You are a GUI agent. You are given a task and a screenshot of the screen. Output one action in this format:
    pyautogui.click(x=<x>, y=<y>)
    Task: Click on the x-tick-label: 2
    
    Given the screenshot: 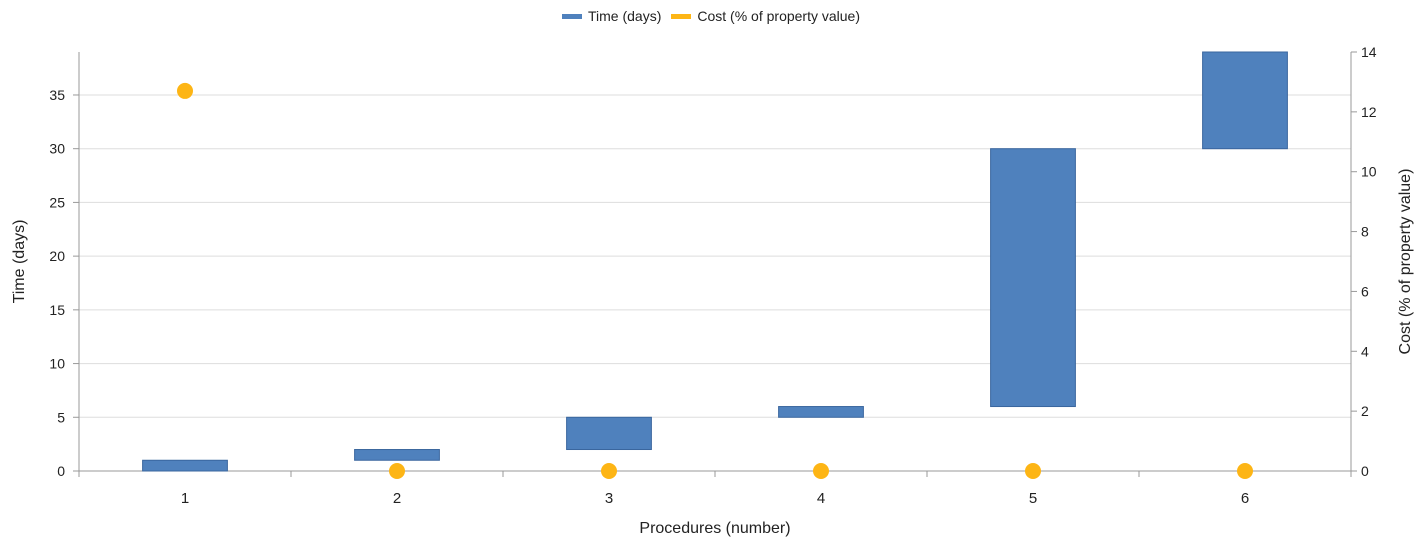 What is the action you would take?
    pyautogui.click(x=397, y=498)
    